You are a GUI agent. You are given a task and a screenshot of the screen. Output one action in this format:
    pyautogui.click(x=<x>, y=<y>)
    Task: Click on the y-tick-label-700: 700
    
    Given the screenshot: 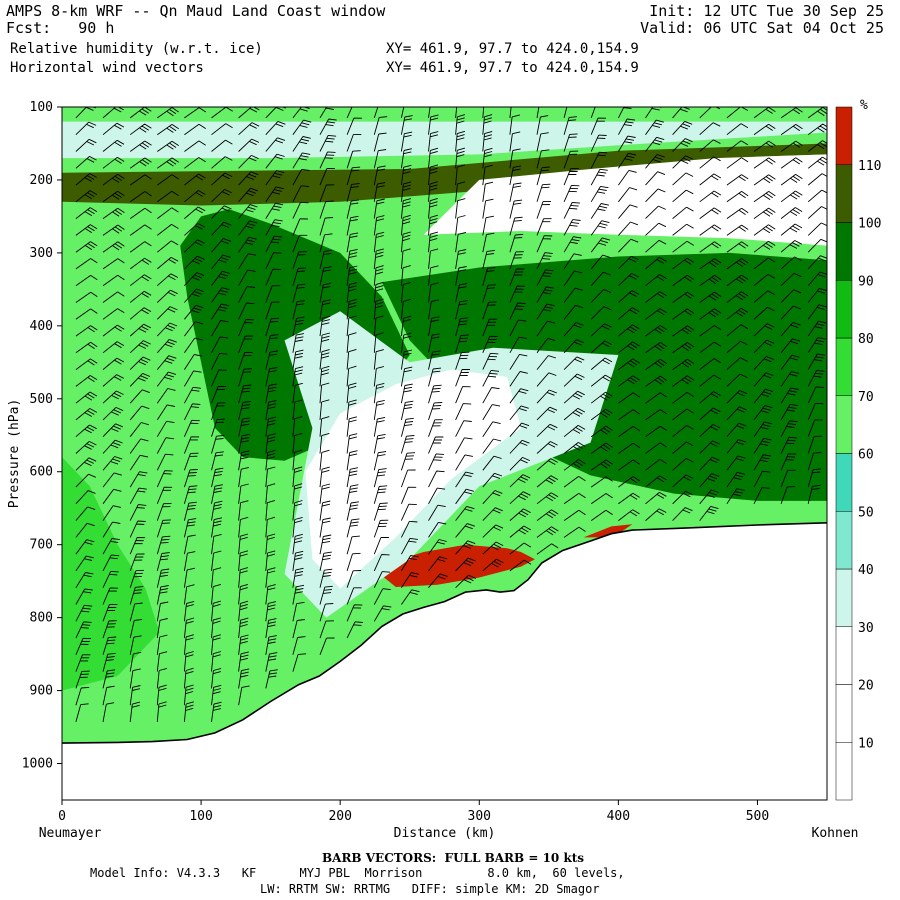 What is the action you would take?
    pyautogui.click(x=41, y=545)
    